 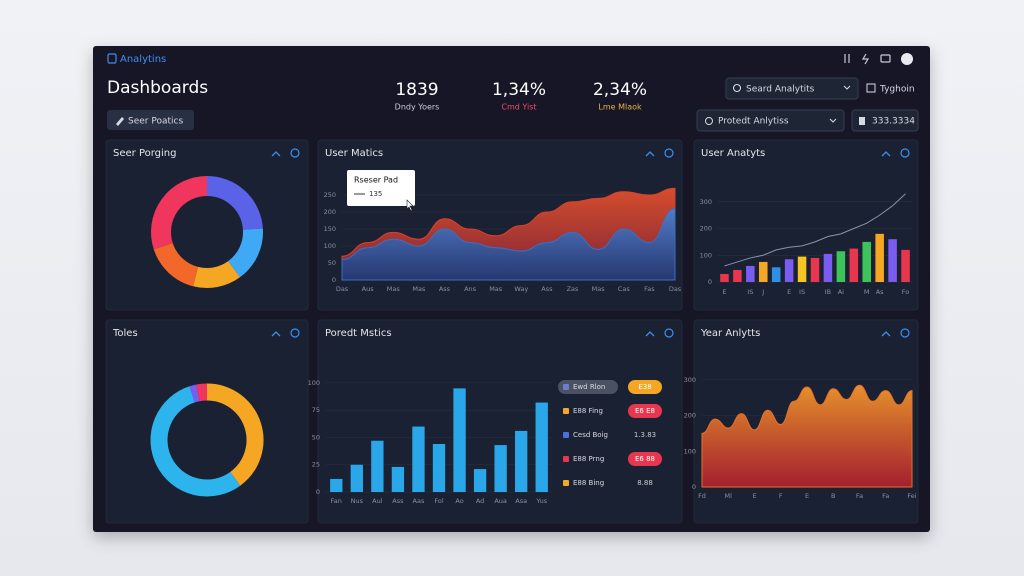 I want to click on account-text: 333.3334, so click(x=893, y=122).